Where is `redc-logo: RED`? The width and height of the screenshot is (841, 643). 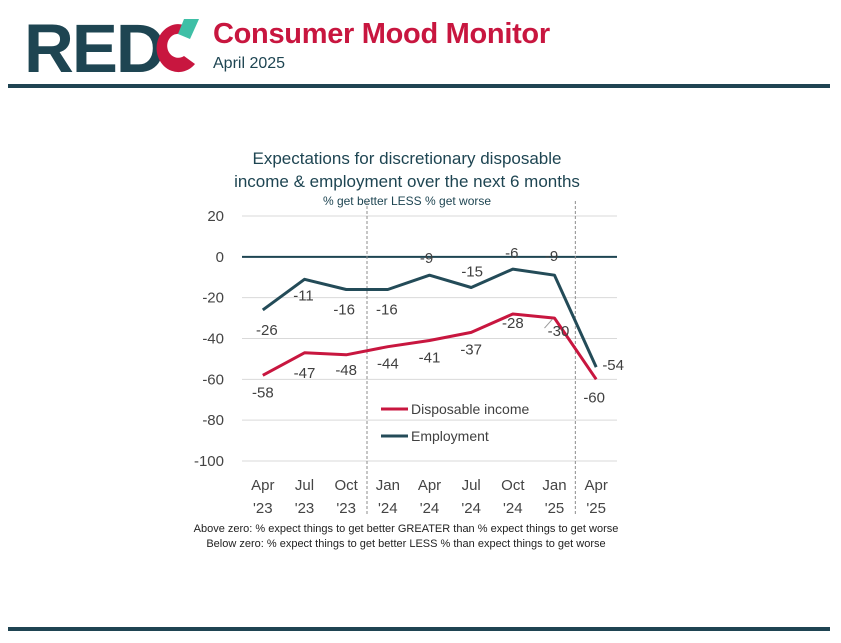 redc-logo: RED is located at coordinates (111, 46).